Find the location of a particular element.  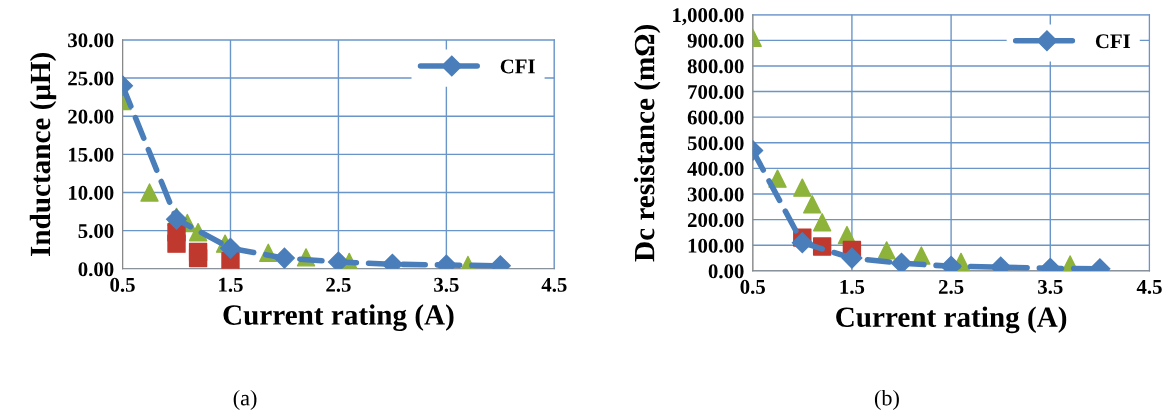

y-axis-title: Dc resistance (mΩ) is located at coordinates (647, 143).